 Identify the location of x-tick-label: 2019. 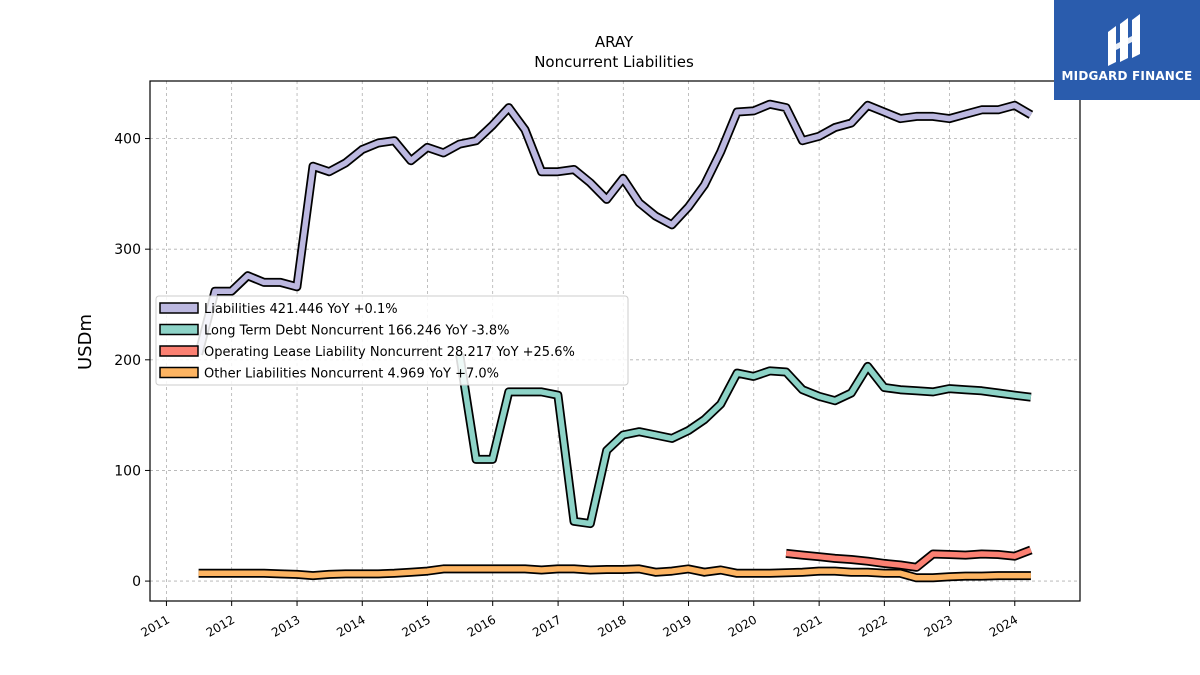
(677, 625).